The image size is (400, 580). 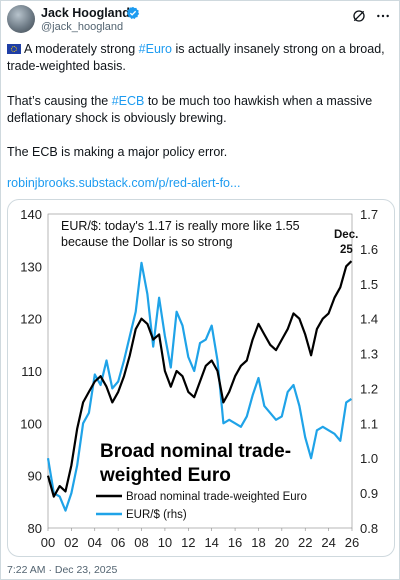 I want to click on avatar, so click(x=21, y=19).